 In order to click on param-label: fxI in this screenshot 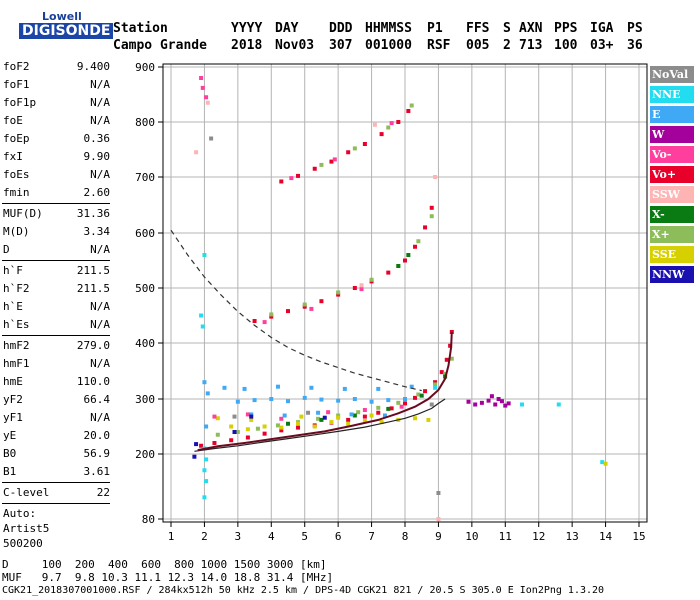, I will do `click(13, 156)`.